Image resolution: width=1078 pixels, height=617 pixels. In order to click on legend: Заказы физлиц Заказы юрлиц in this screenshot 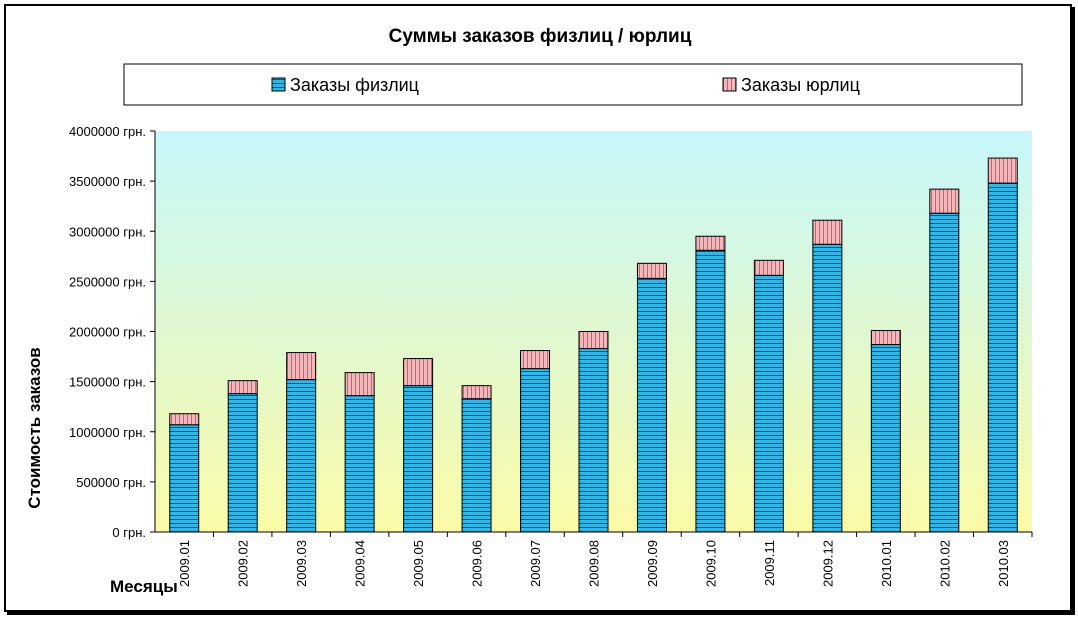, I will do `click(573, 84)`.